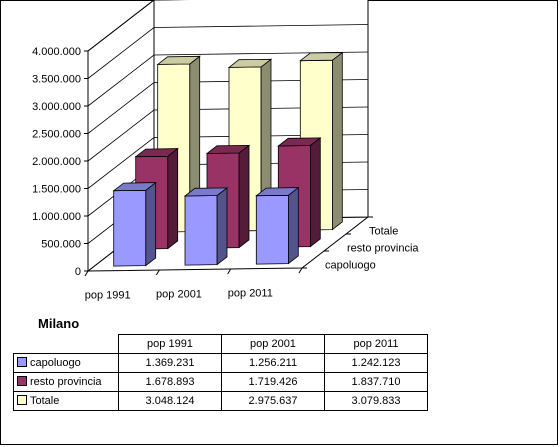 This screenshot has width=560, height=447. I want to click on table-cell: 1.678.893, so click(170, 382).